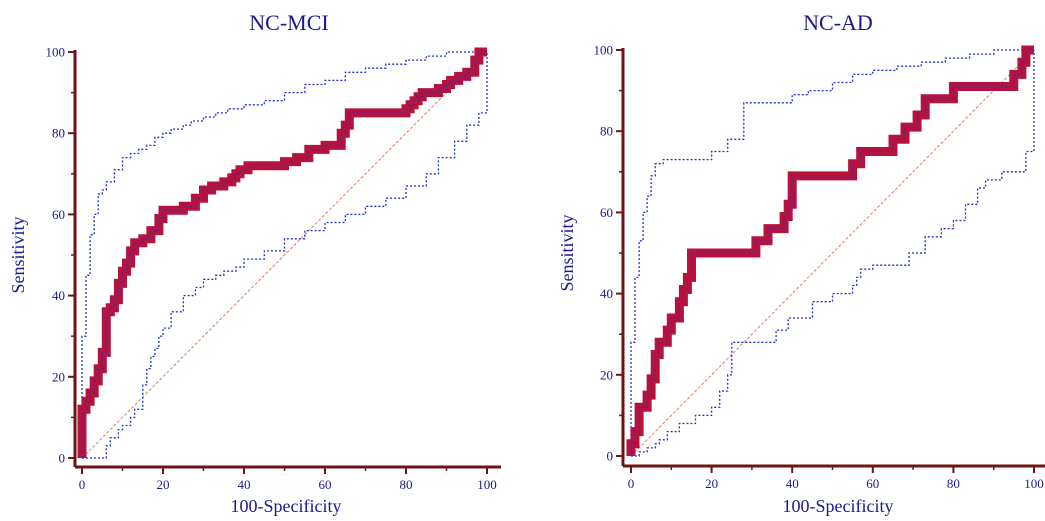 Image resolution: width=1045 pixels, height=521 pixels. Describe the element at coordinates (56, 52) in the screenshot. I see `chart1-y-tick-label: 100` at that location.